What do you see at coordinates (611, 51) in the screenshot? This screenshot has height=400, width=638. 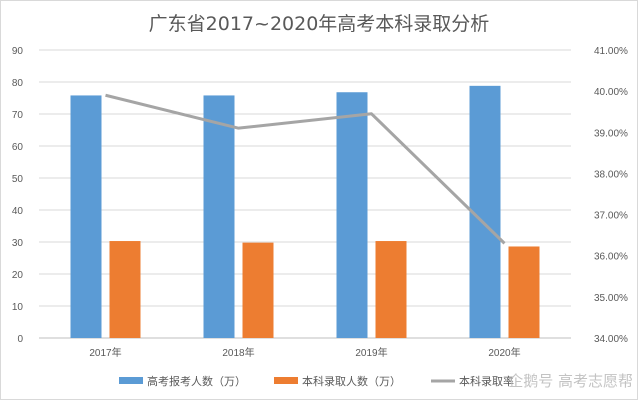 I see `y-right-tick-label: 41.00%` at bounding box center [611, 51].